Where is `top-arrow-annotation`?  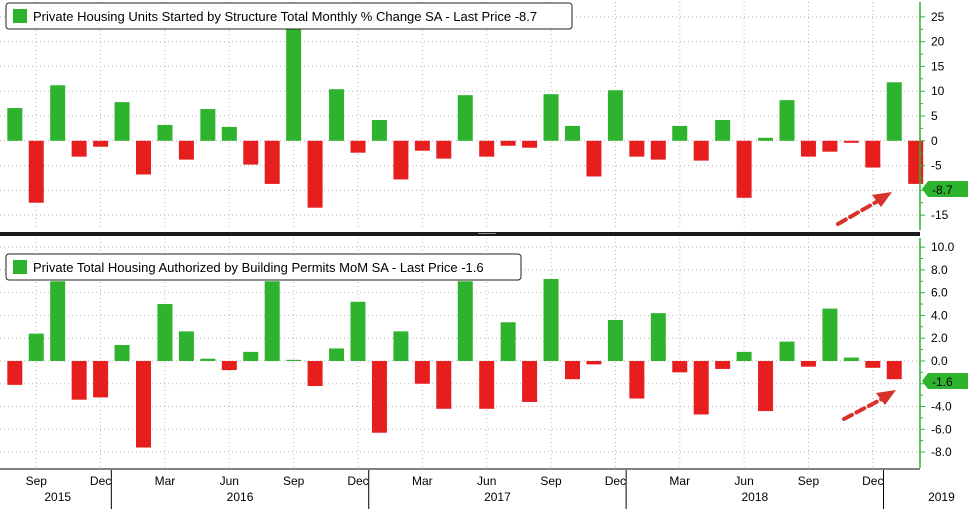
top-arrow-annotation is located at coordinates (864, 209).